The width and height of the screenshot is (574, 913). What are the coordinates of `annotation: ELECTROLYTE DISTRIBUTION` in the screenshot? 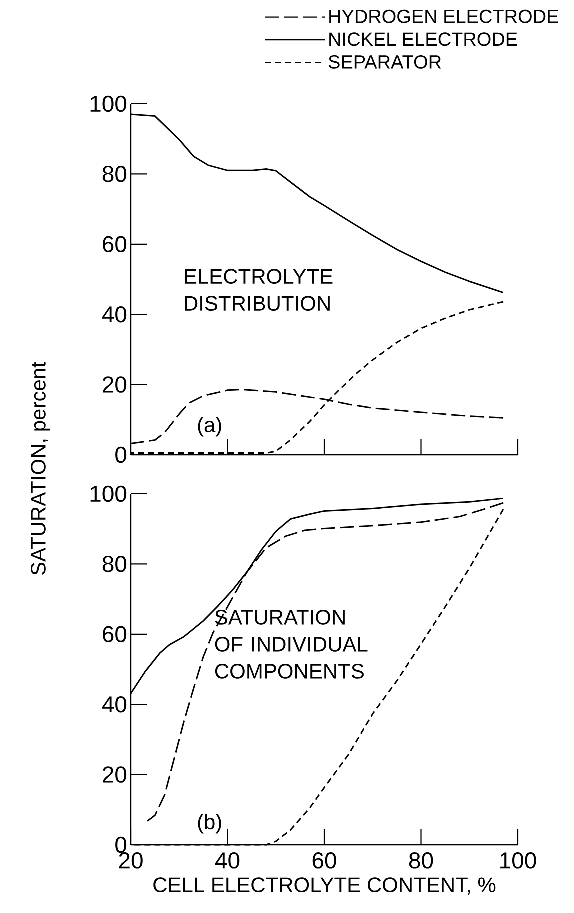 It's located at (259, 290).